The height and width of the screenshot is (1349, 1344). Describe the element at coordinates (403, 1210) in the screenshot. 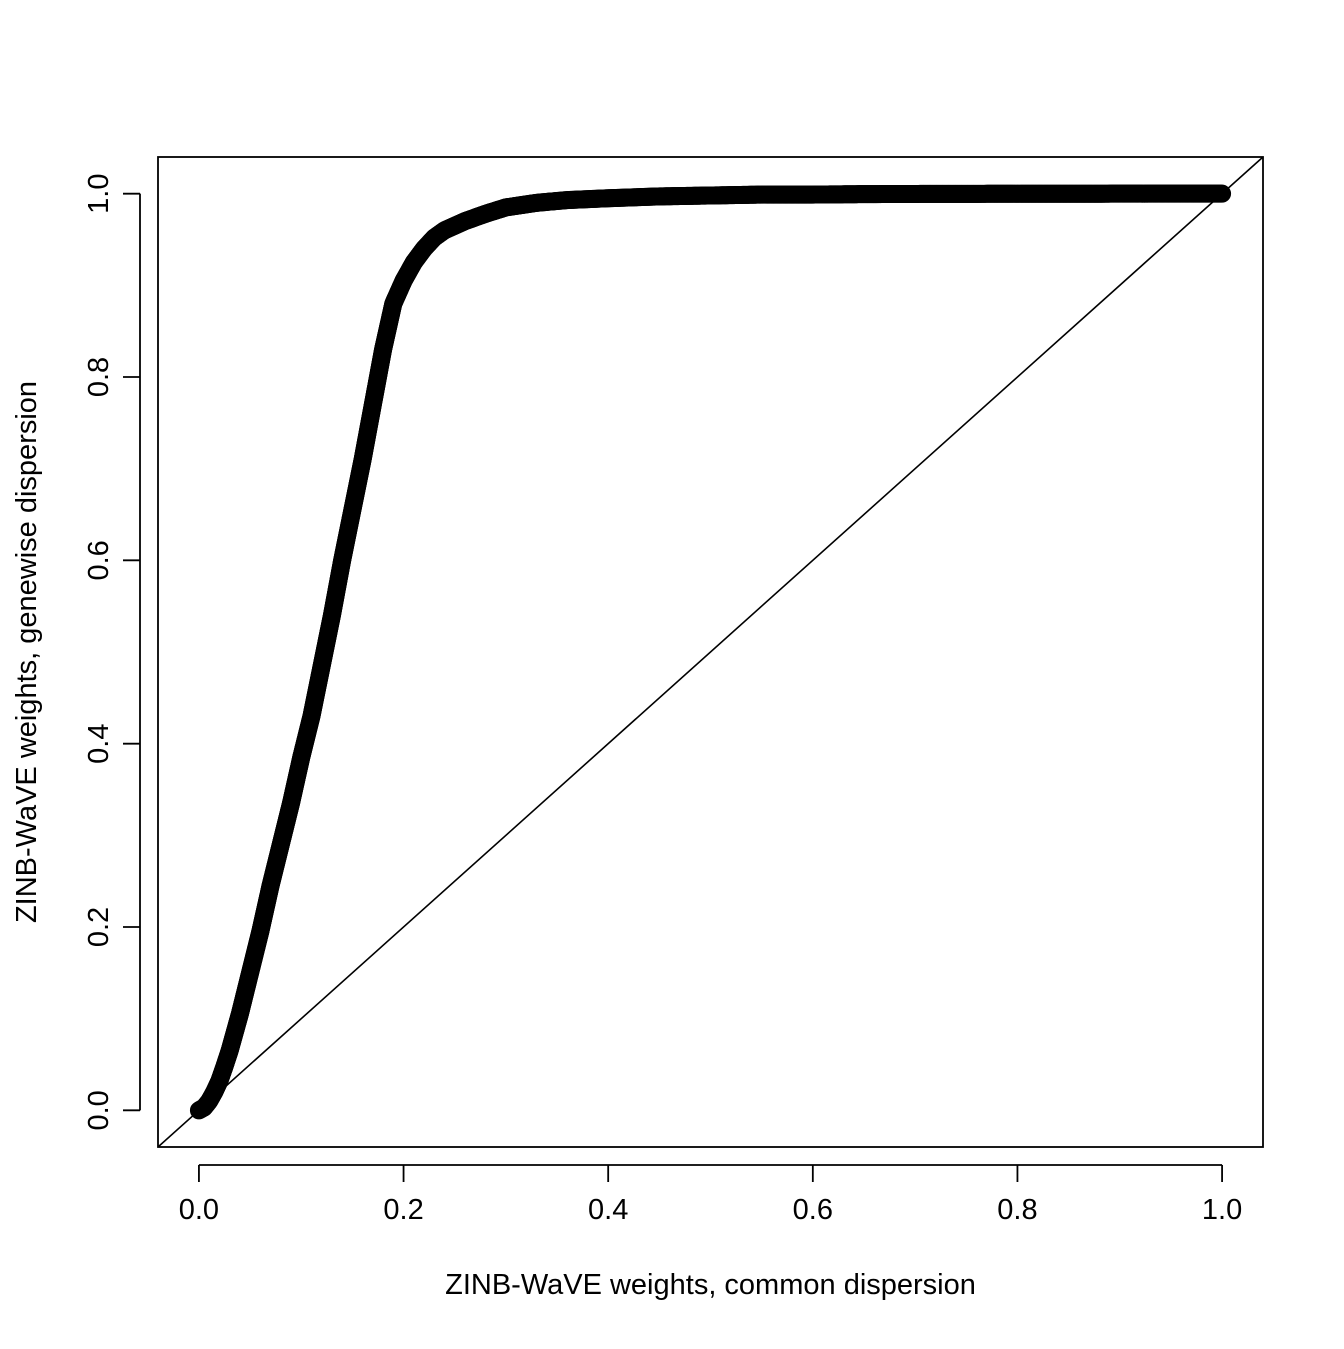

I see `x-tick-label: 0.2` at that location.